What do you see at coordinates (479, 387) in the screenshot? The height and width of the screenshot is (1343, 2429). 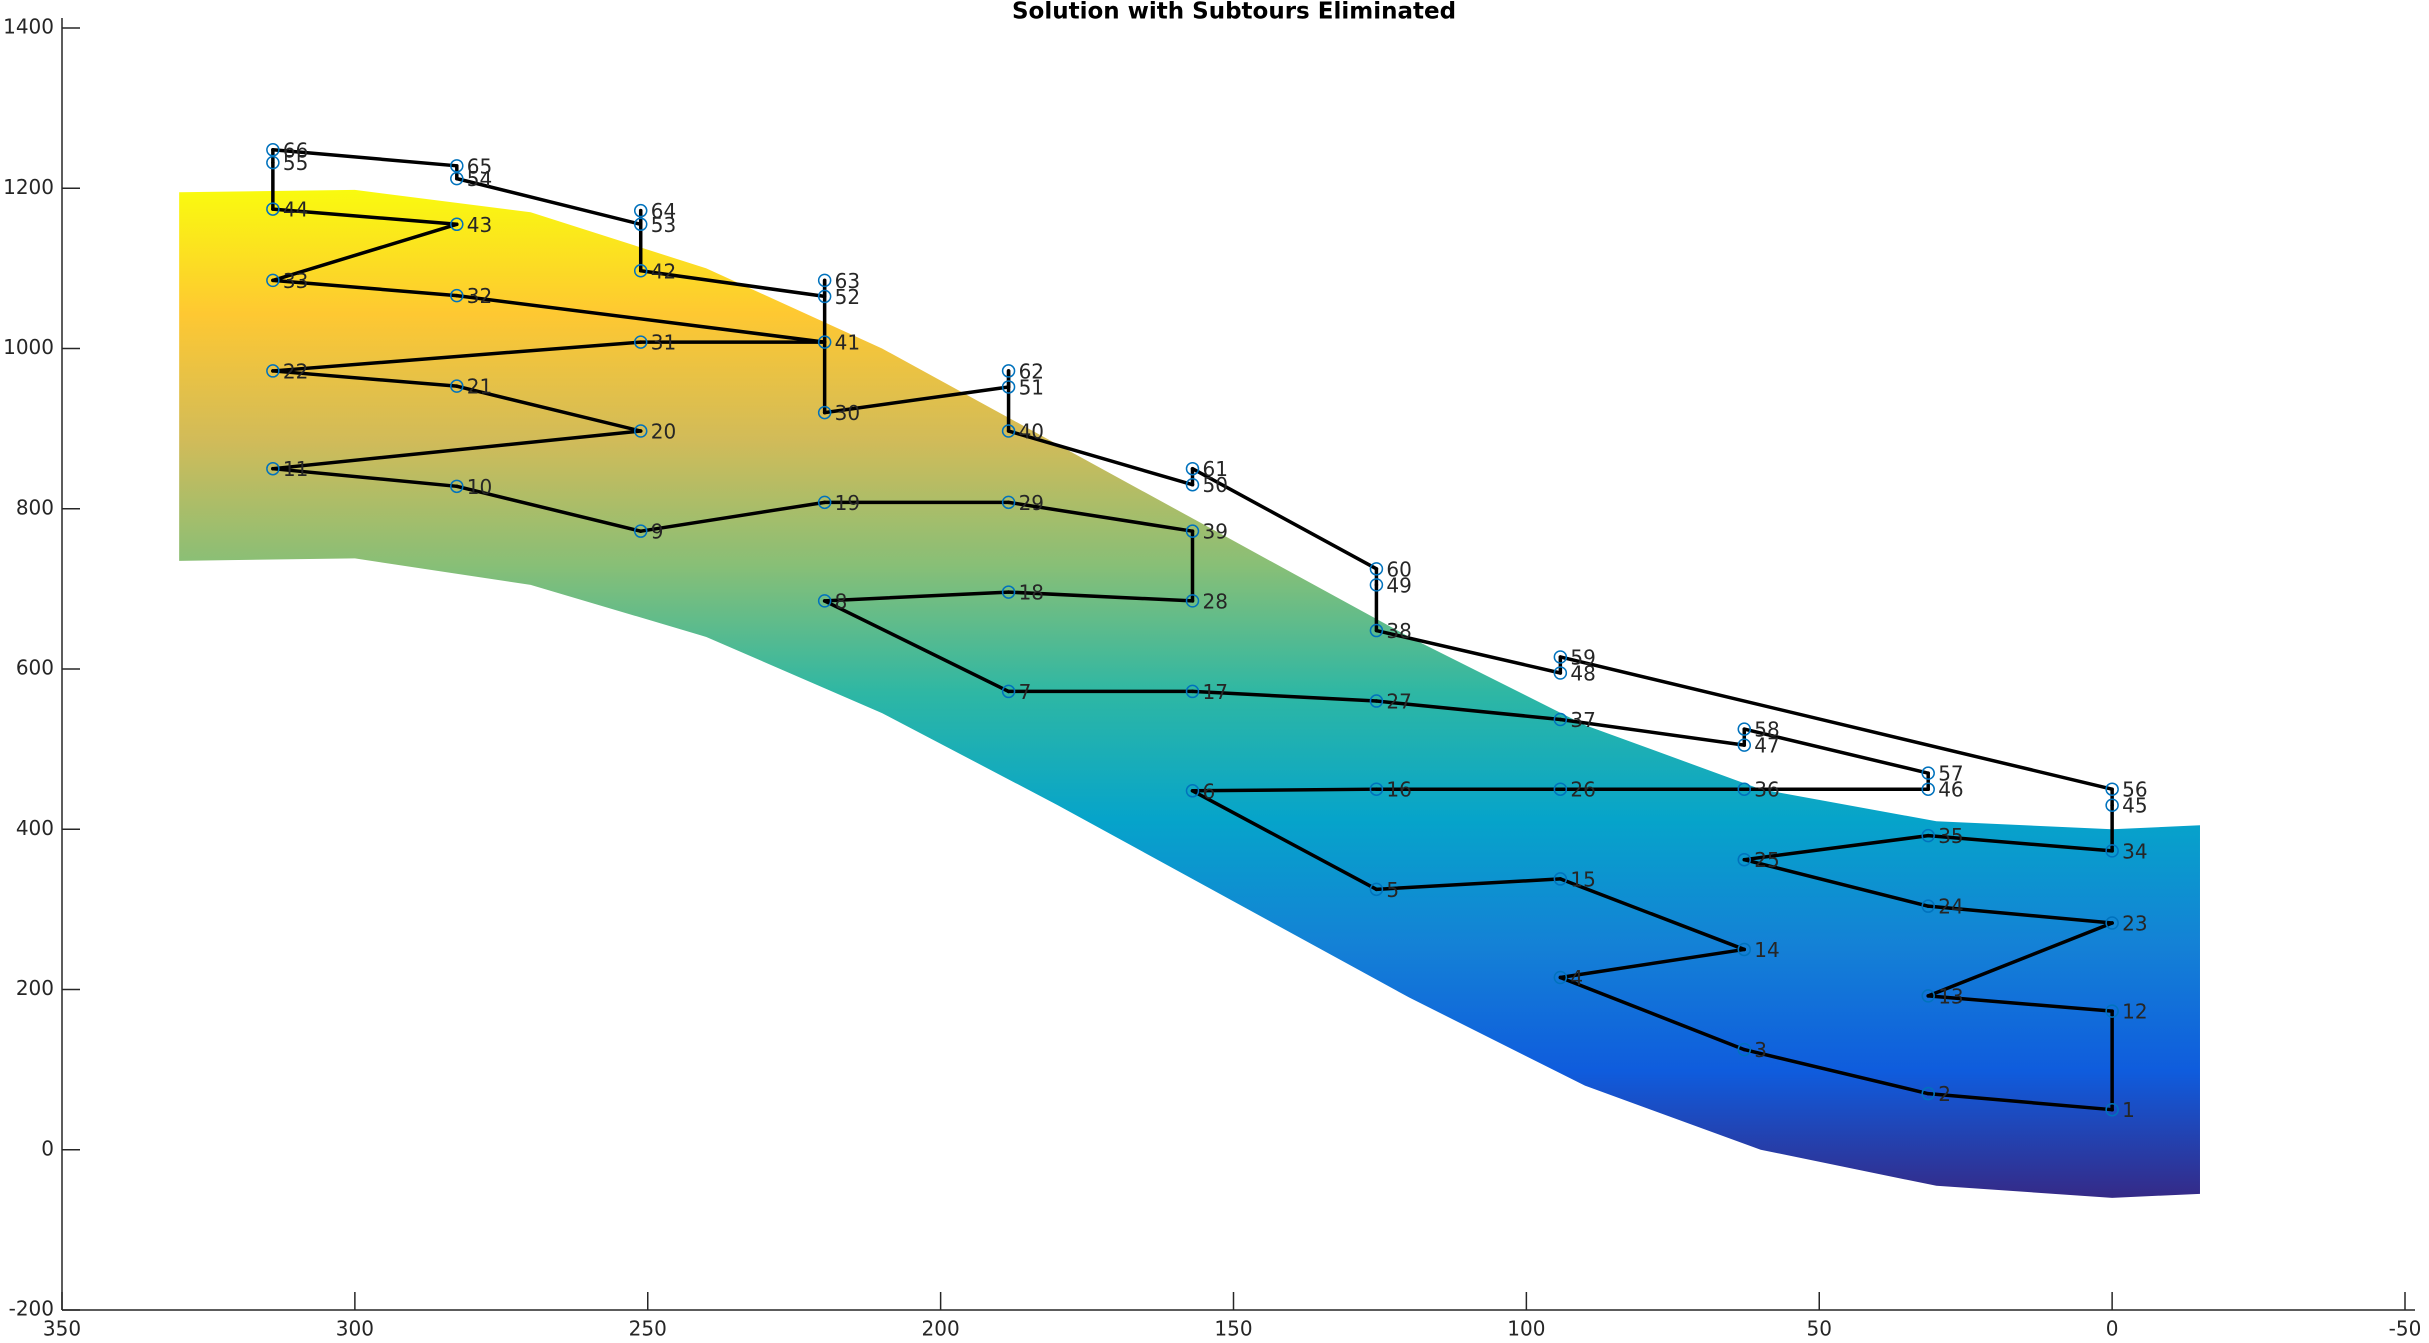 I see `node-label: 21` at bounding box center [479, 387].